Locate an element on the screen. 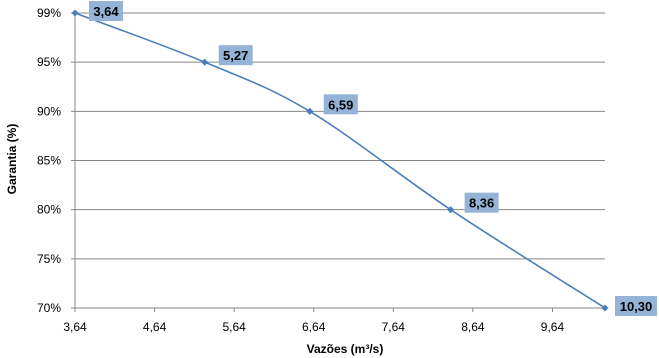 The width and height of the screenshot is (659, 358). x-tick-label: 8,64 is located at coordinates (473, 327).